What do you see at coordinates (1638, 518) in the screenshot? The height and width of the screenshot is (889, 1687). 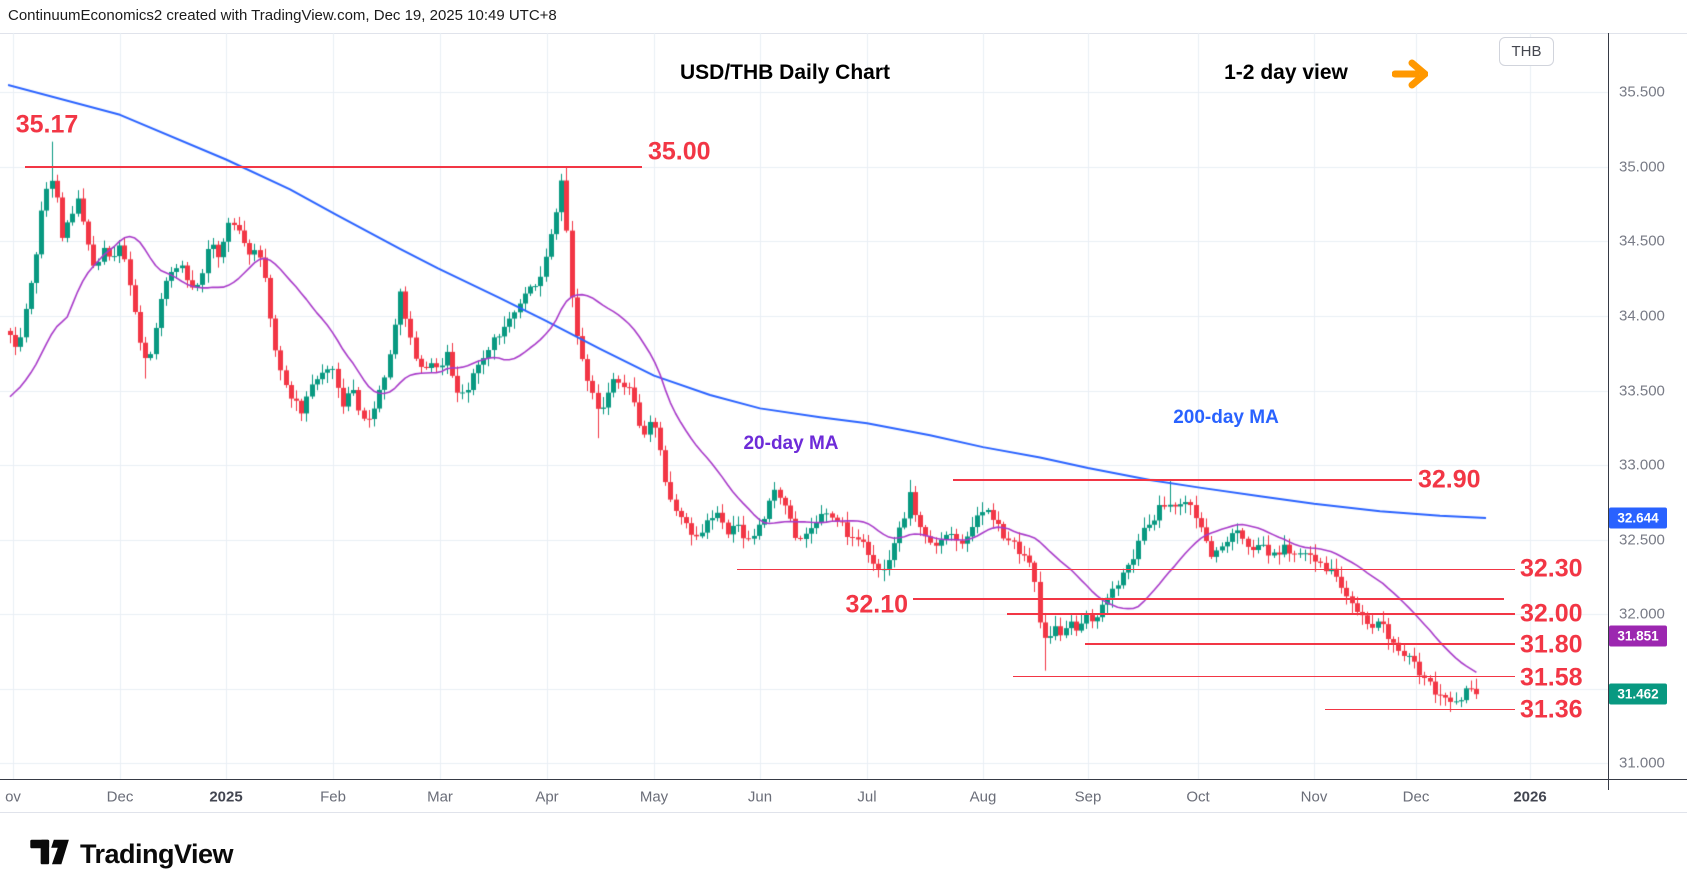 I see `last-price-badge: 32.644` at bounding box center [1638, 518].